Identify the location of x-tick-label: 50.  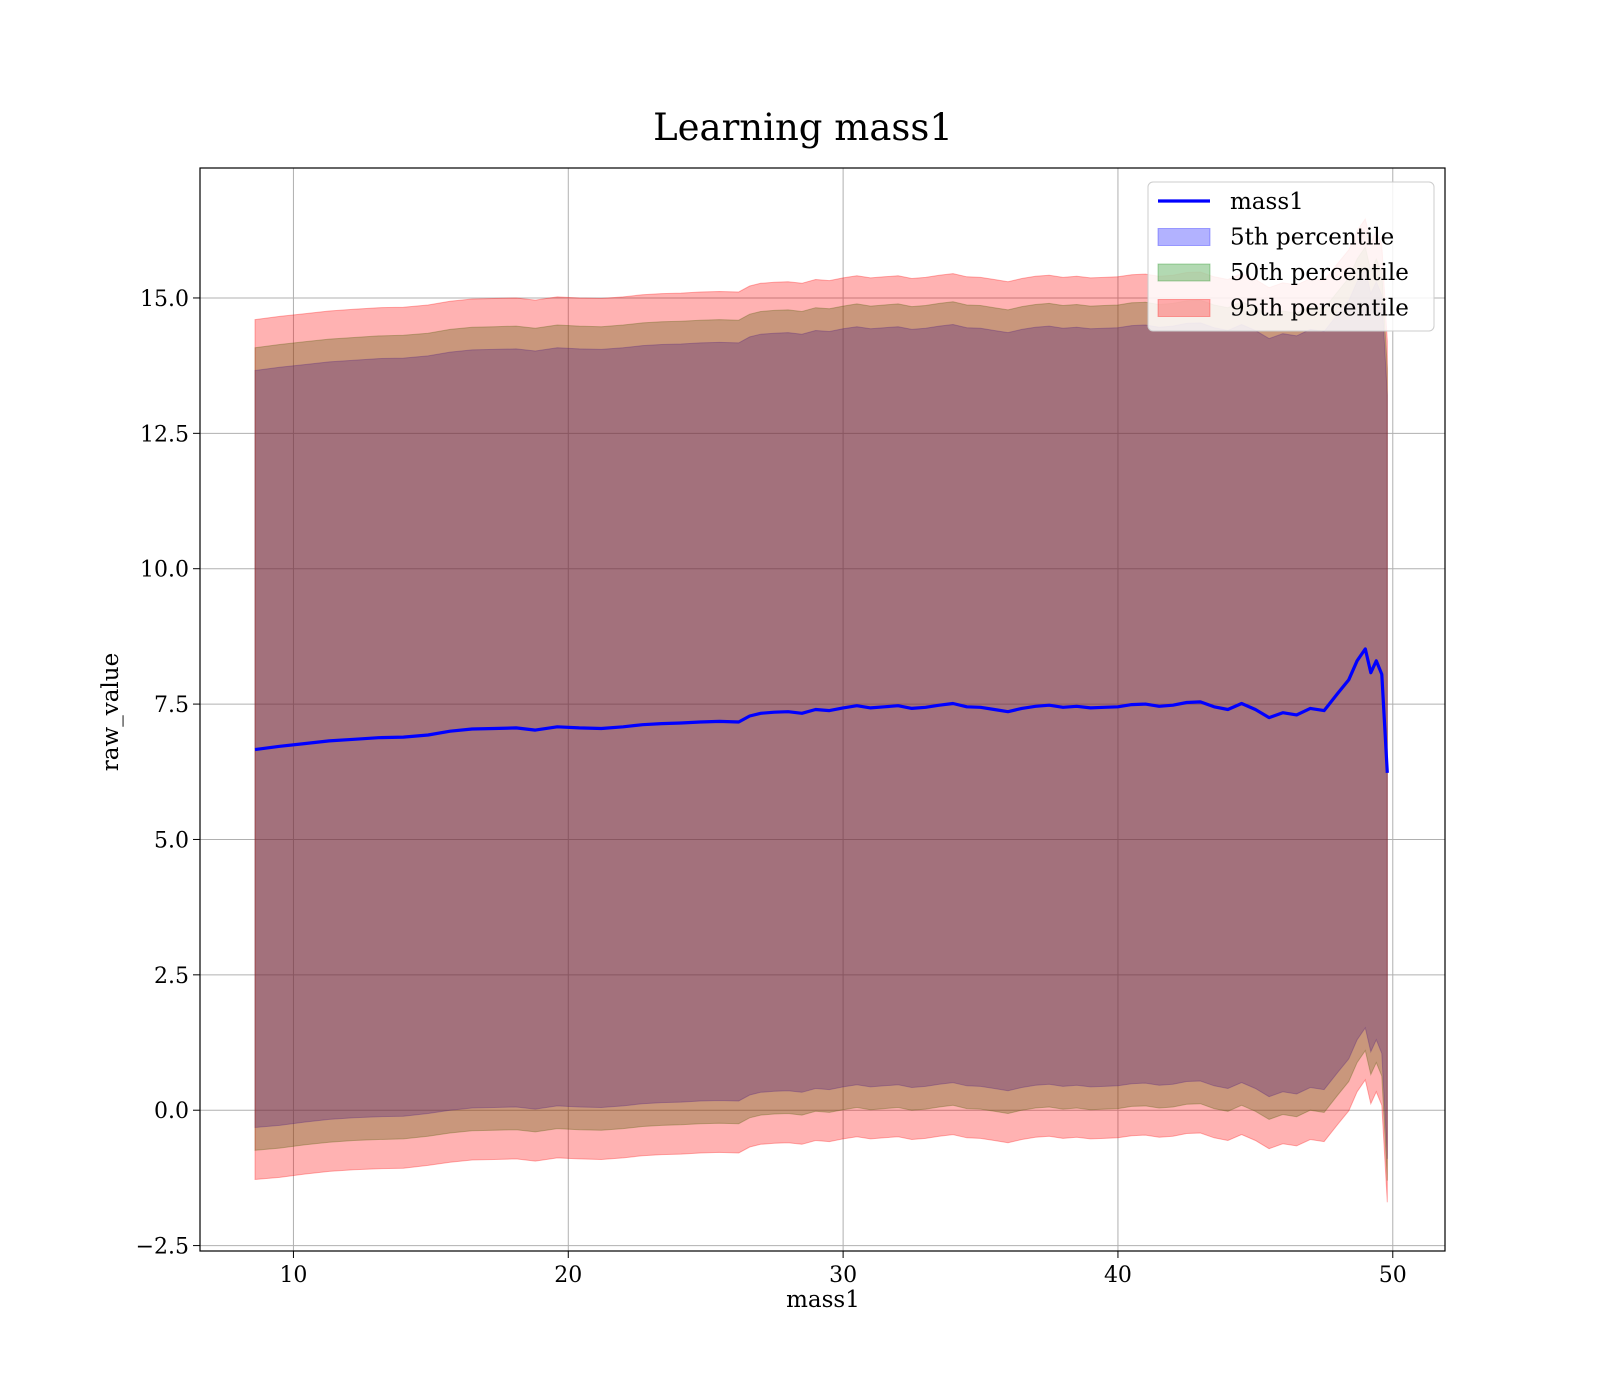
(1393, 1275).